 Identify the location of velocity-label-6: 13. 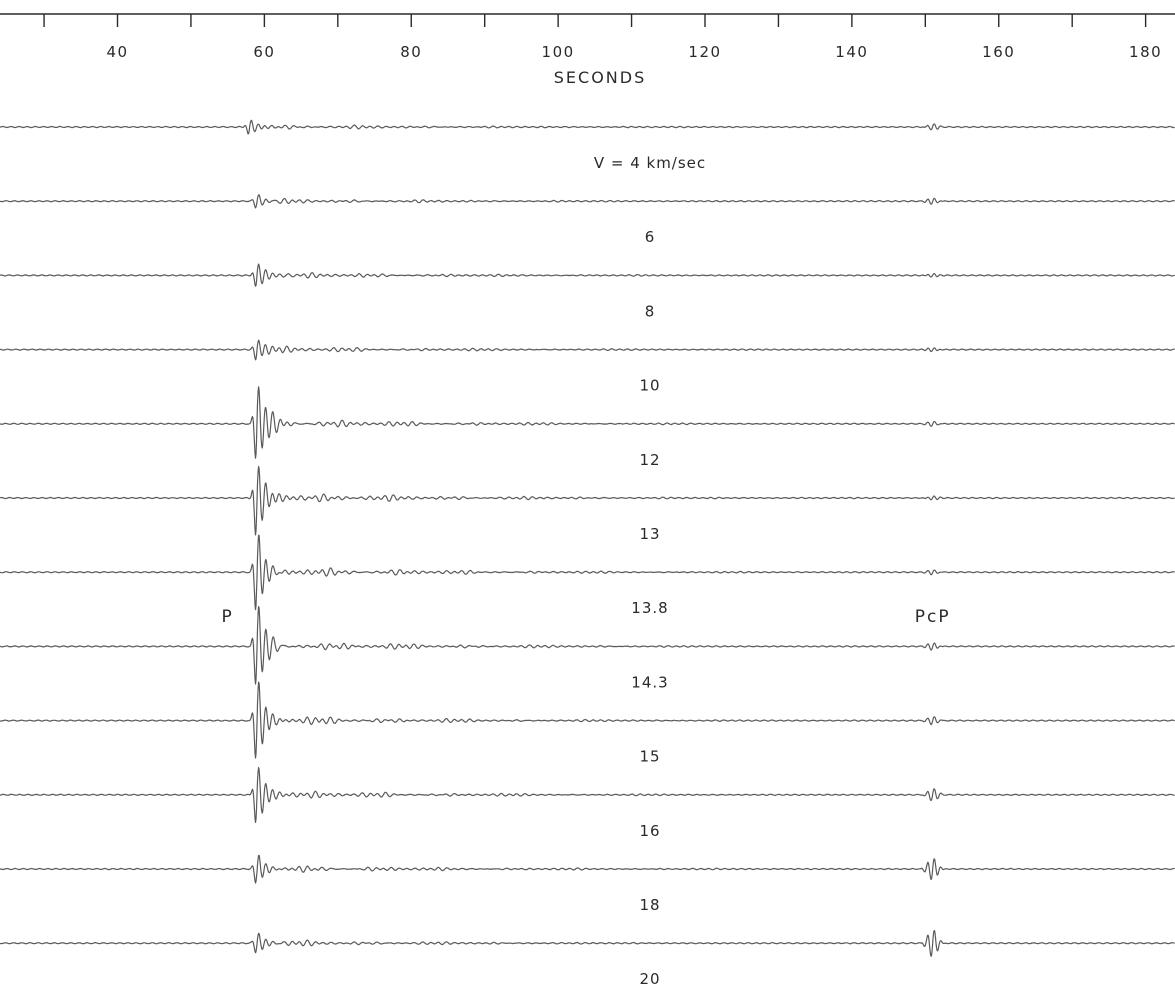
(649, 534).